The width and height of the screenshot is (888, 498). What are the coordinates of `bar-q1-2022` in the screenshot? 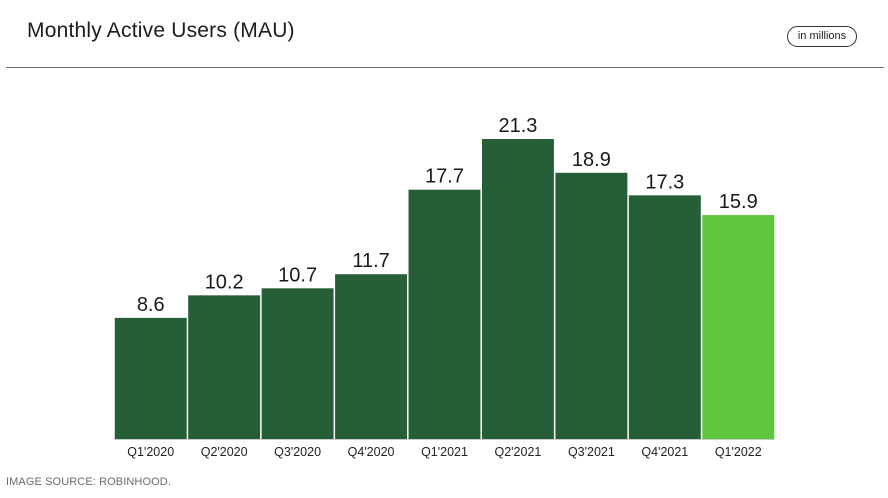 It's located at (738, 327).